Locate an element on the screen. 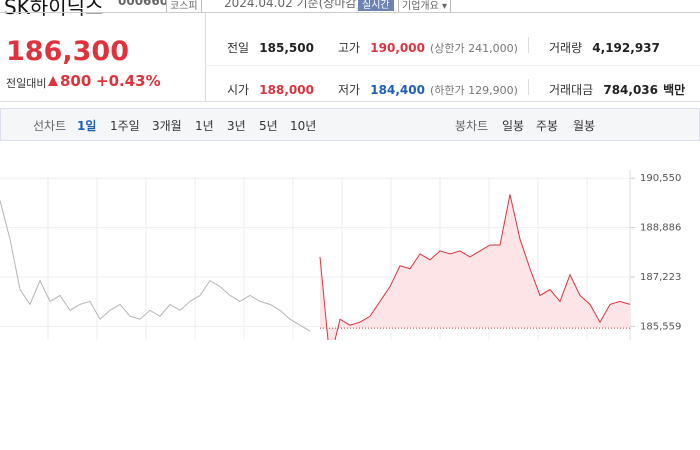 The image size is (700, 450). stat: 전일 185,500 is located at coordinates (270, 46).